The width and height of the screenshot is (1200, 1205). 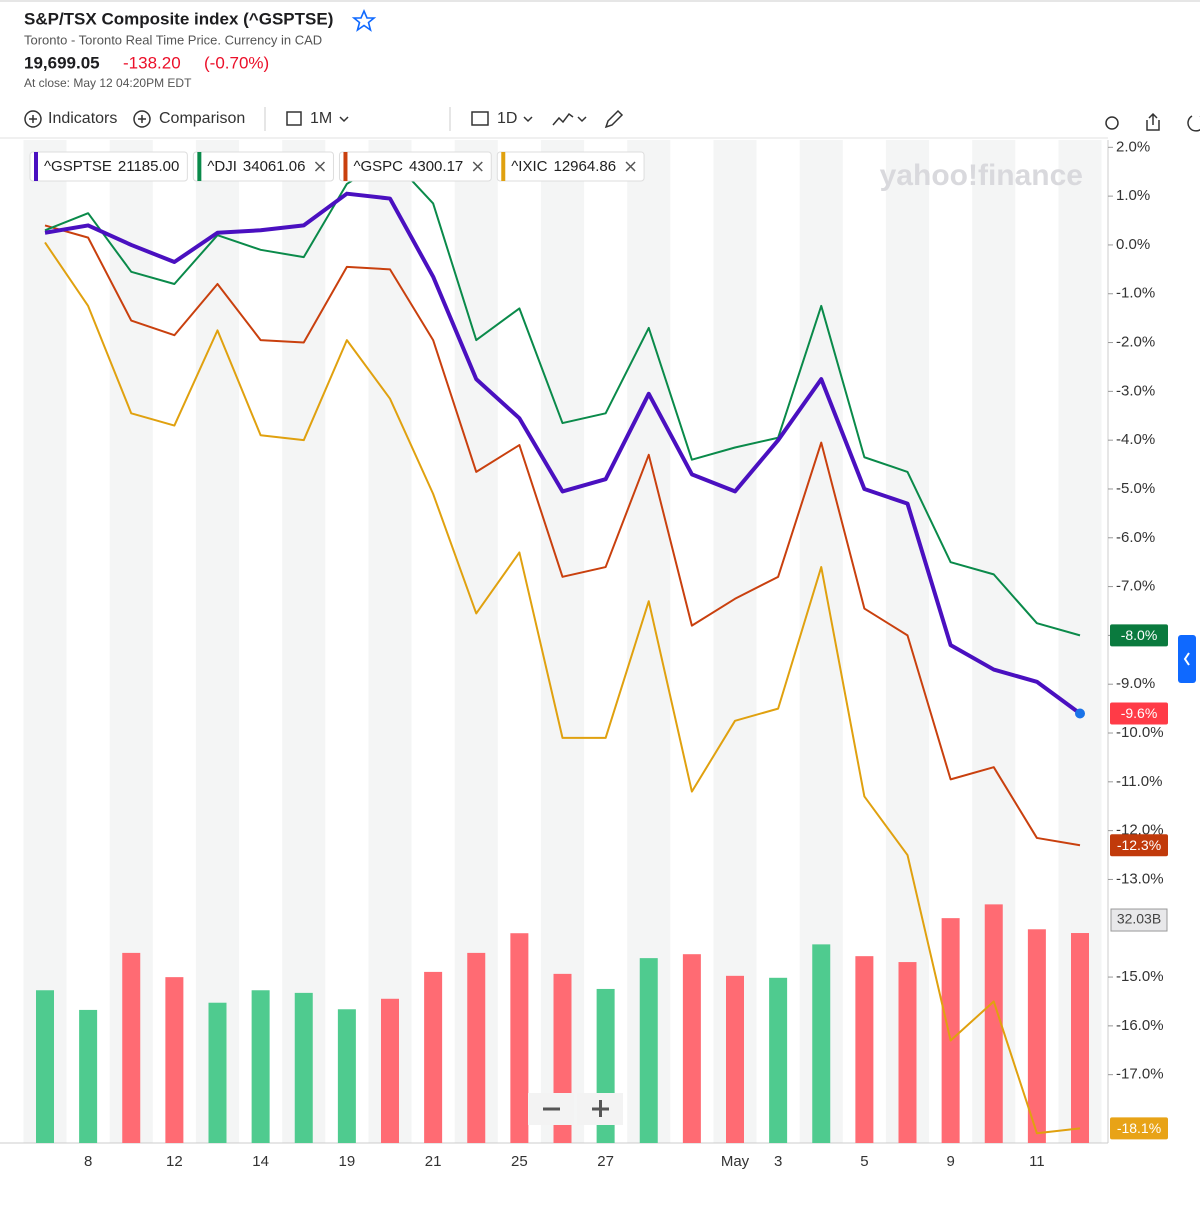 What do you see at coordinates (605, 1161) in the screenshot?
I see `x-tick-label: 27` at bounding box center [605, 1161].